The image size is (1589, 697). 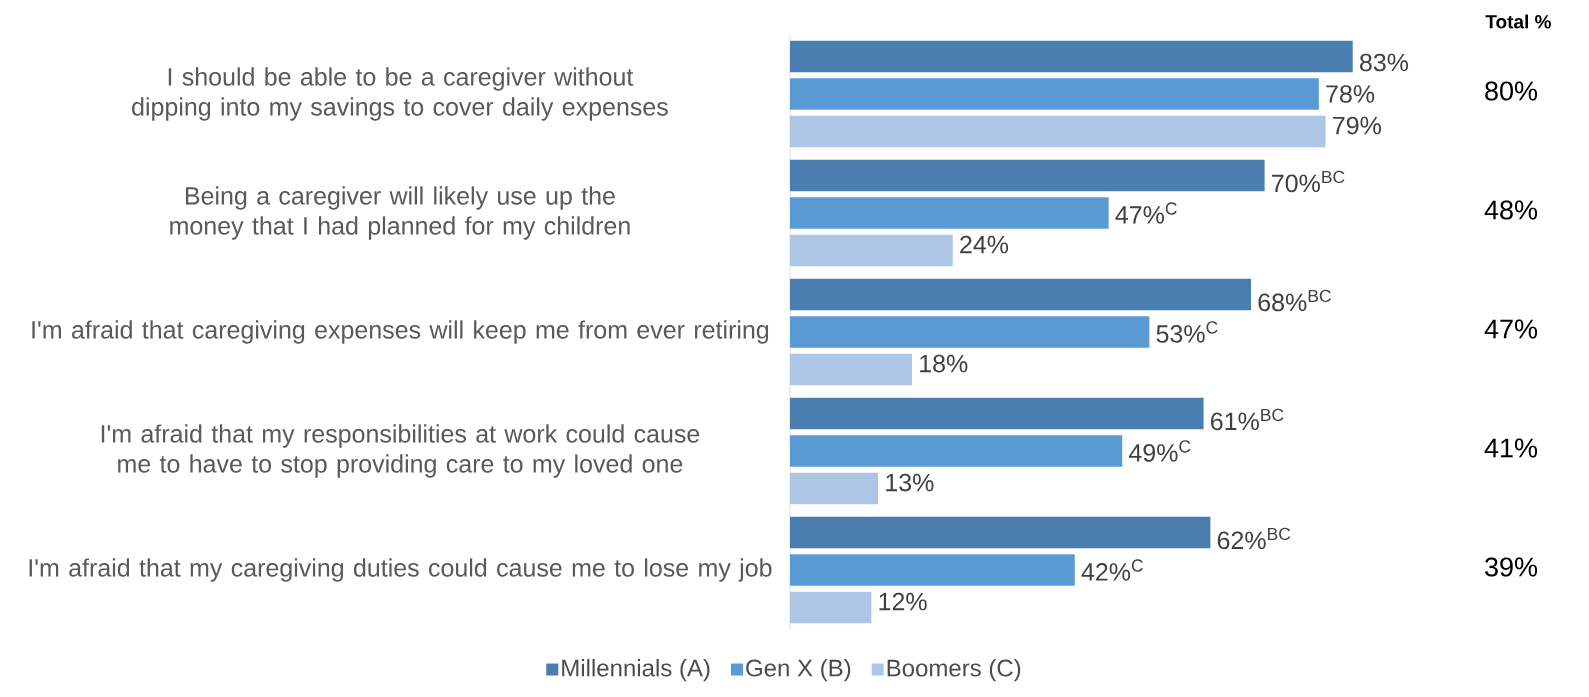 I want to click on y-tick-label: I should be able to be a caregiver without dipping into my savings to cover daily expenses, so click(x=400, y=94).